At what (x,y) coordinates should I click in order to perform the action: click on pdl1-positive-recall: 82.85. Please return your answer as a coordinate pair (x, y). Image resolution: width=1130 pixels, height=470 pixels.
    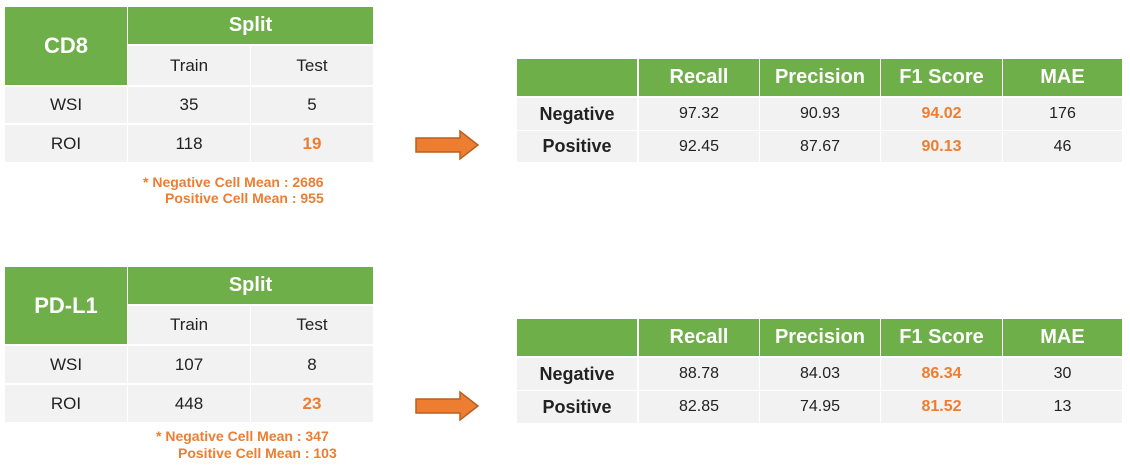
    Looking at the image, I should click on (699, 407).